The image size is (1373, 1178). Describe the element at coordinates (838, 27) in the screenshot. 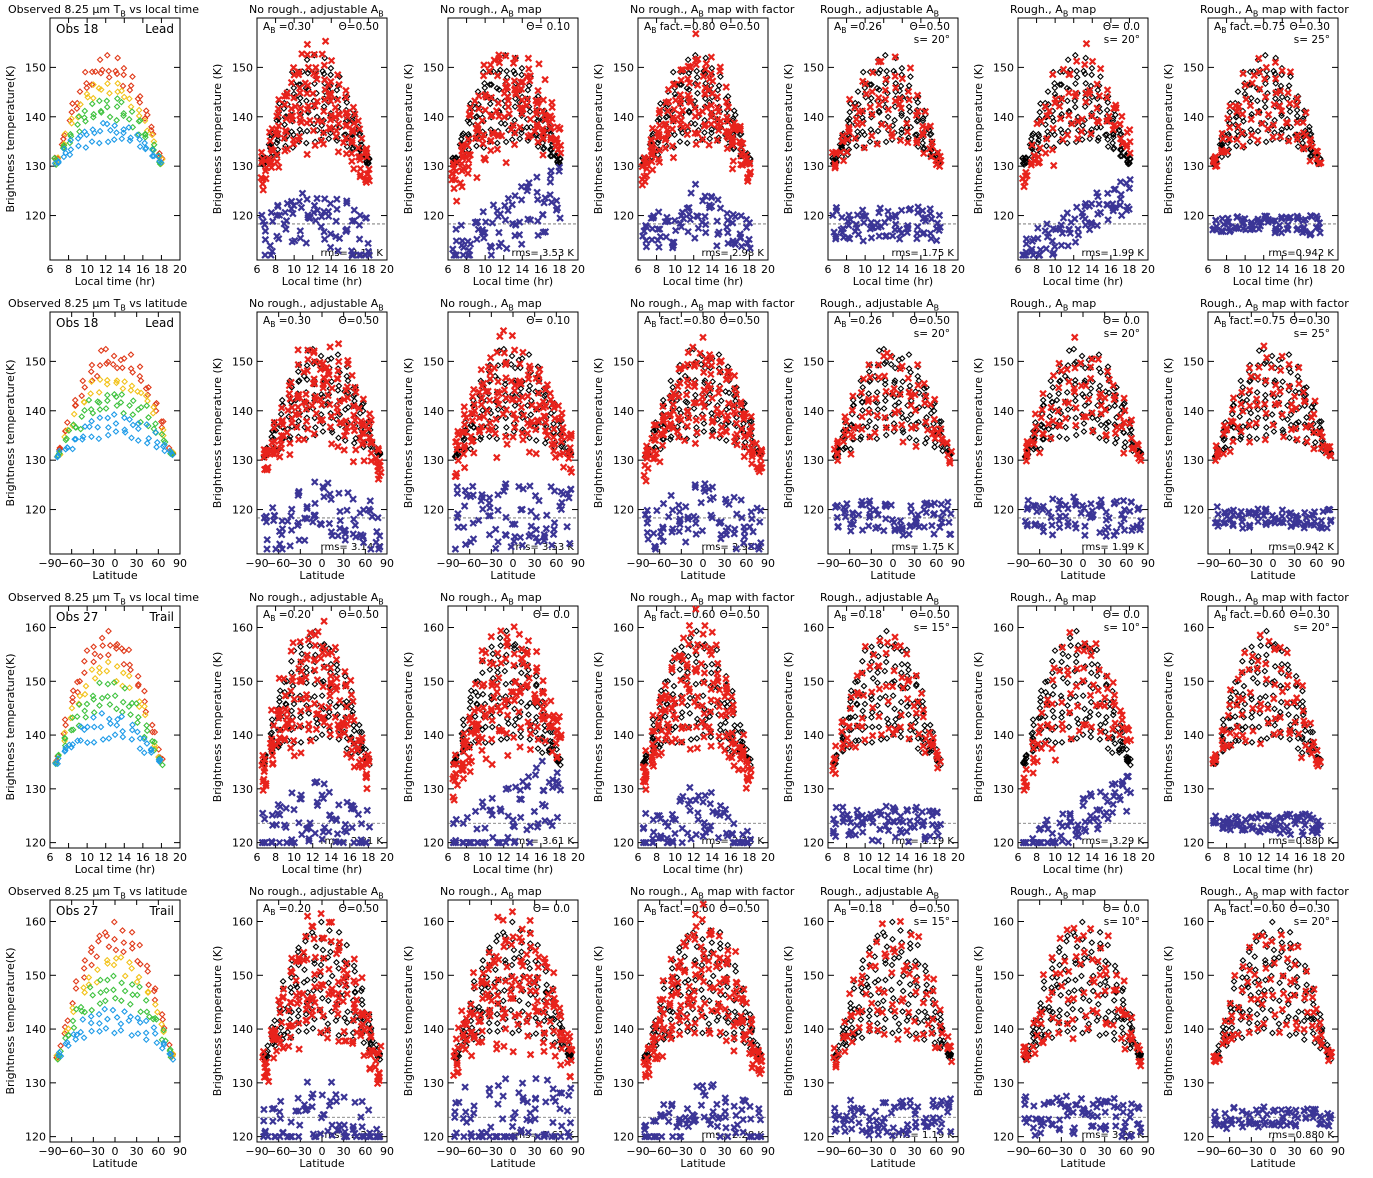

I see `albedo-label-main: A` at that location.